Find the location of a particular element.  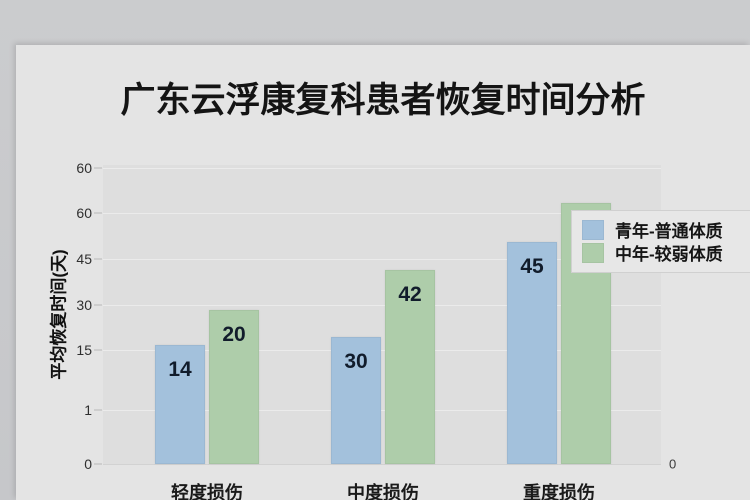

bar-value-label: 45 is located at coordinates (532, 266).